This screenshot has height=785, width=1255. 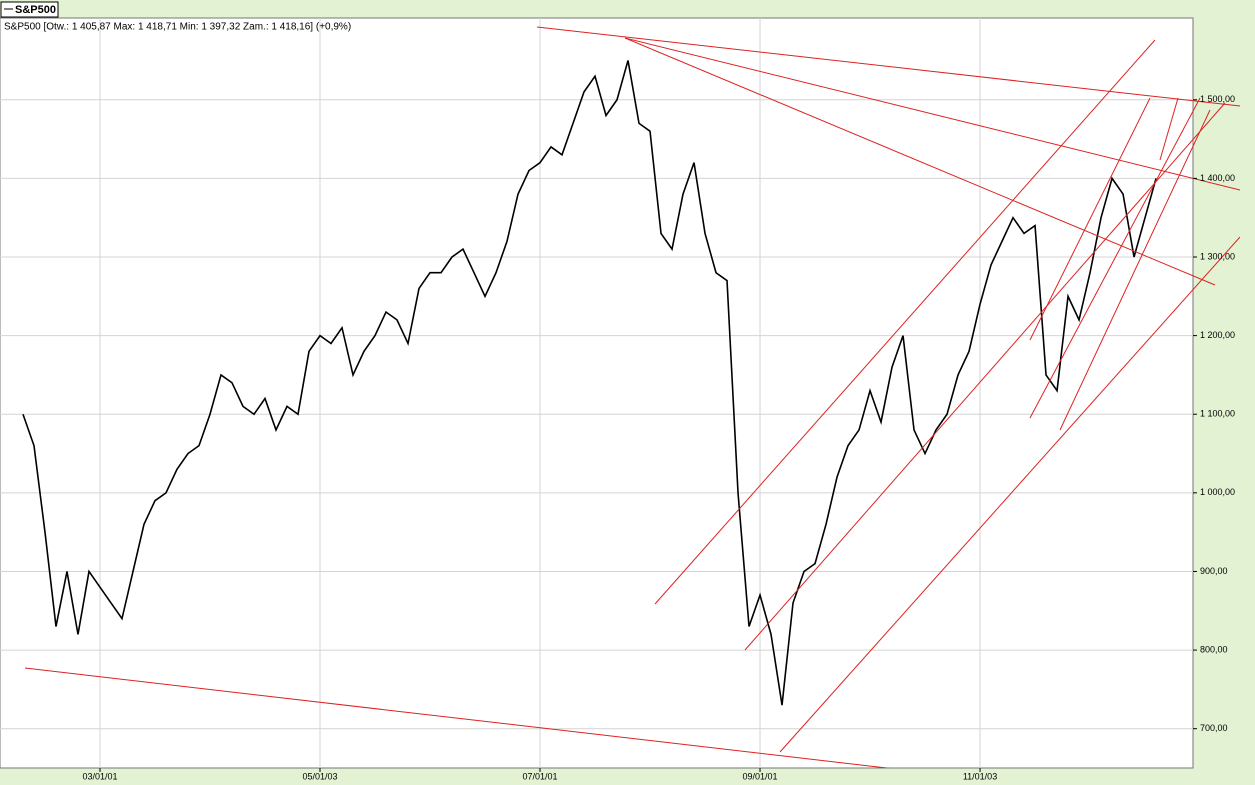 What do you see at coordinates (1217, 414) in the screenshot?
I see `y-tick-label: 1 100,00` at bounding box center [1217, 414].